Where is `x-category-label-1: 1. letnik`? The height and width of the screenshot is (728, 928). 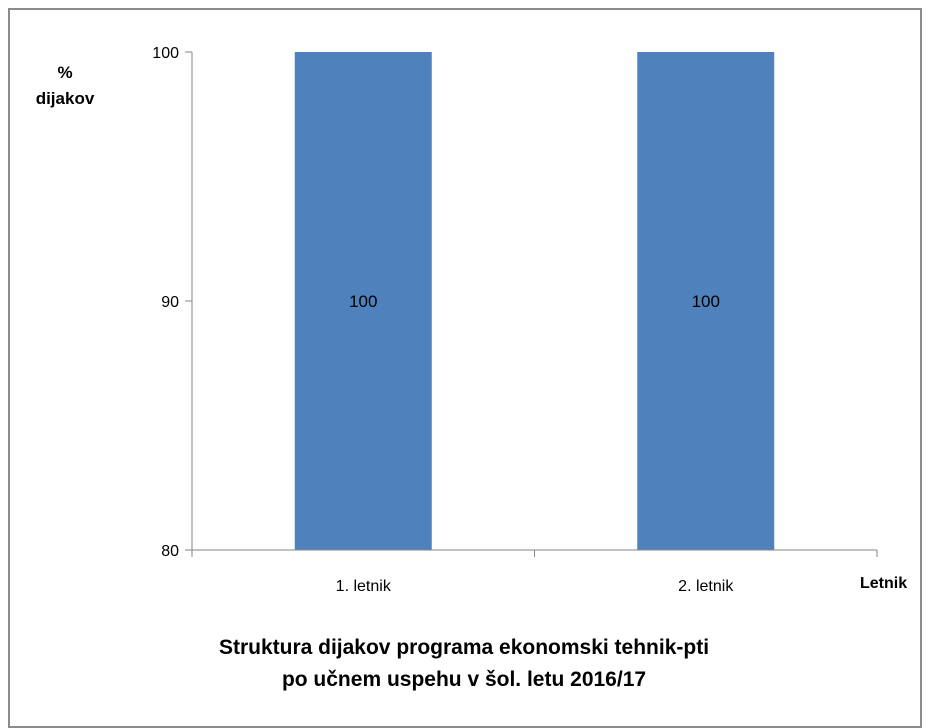
x-category-label-1: 1. letnik is located at coordinates (364, 586).